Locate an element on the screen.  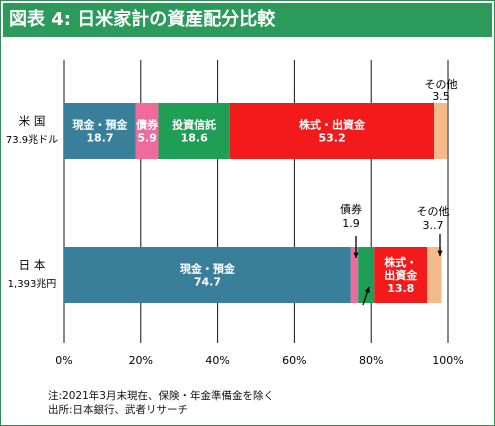
segment-label: 投資信託 18.6 is located at coordinates (194, 131).